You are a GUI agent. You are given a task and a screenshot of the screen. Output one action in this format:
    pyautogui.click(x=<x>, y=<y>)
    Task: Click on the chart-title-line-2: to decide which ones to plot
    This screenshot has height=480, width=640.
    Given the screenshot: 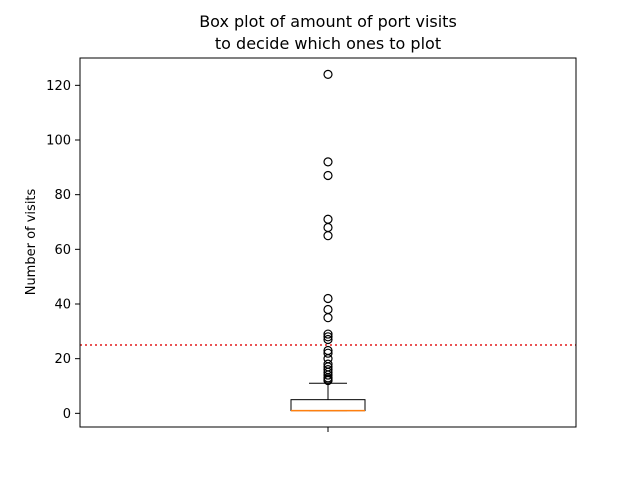 What is the action you would take?
    pyautogui.click(x=328, y=43)
    